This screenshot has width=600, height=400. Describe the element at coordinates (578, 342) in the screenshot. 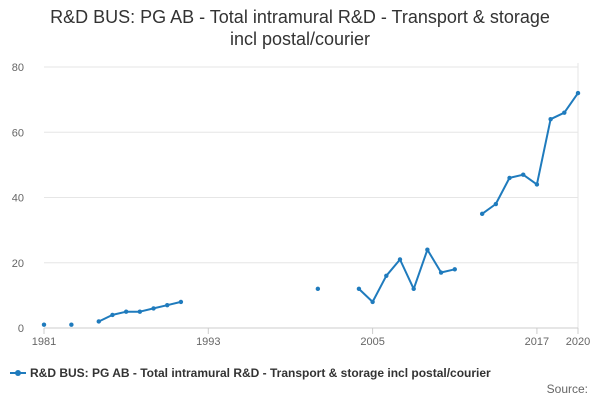

I see `x-tick-label: 2020` at that location.